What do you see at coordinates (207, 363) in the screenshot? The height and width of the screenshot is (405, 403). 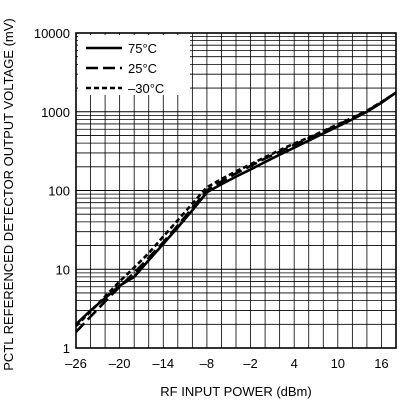 I see `x-tick-label: –8` at bounding box center [207, 363].